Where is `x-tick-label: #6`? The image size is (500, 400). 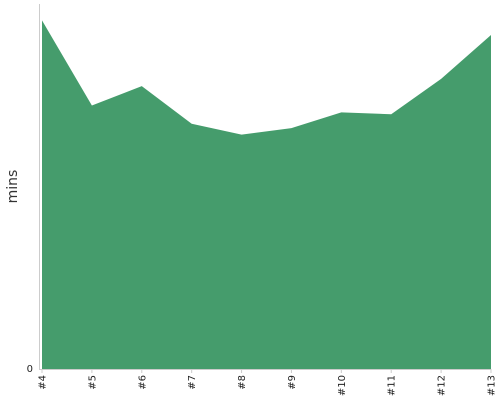
x-tick-label: #6 is located at coordinates (142, 382).